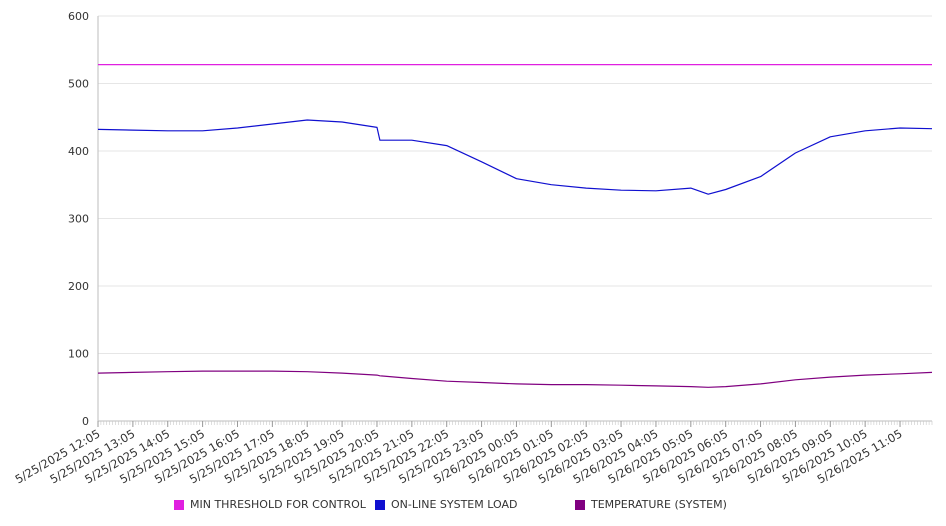  Describe the element at coordinates (278, 504) in the screenshot. I see `legend-label-min-threshold: MIN THRESHOLD FOR CONTROL` at that location.